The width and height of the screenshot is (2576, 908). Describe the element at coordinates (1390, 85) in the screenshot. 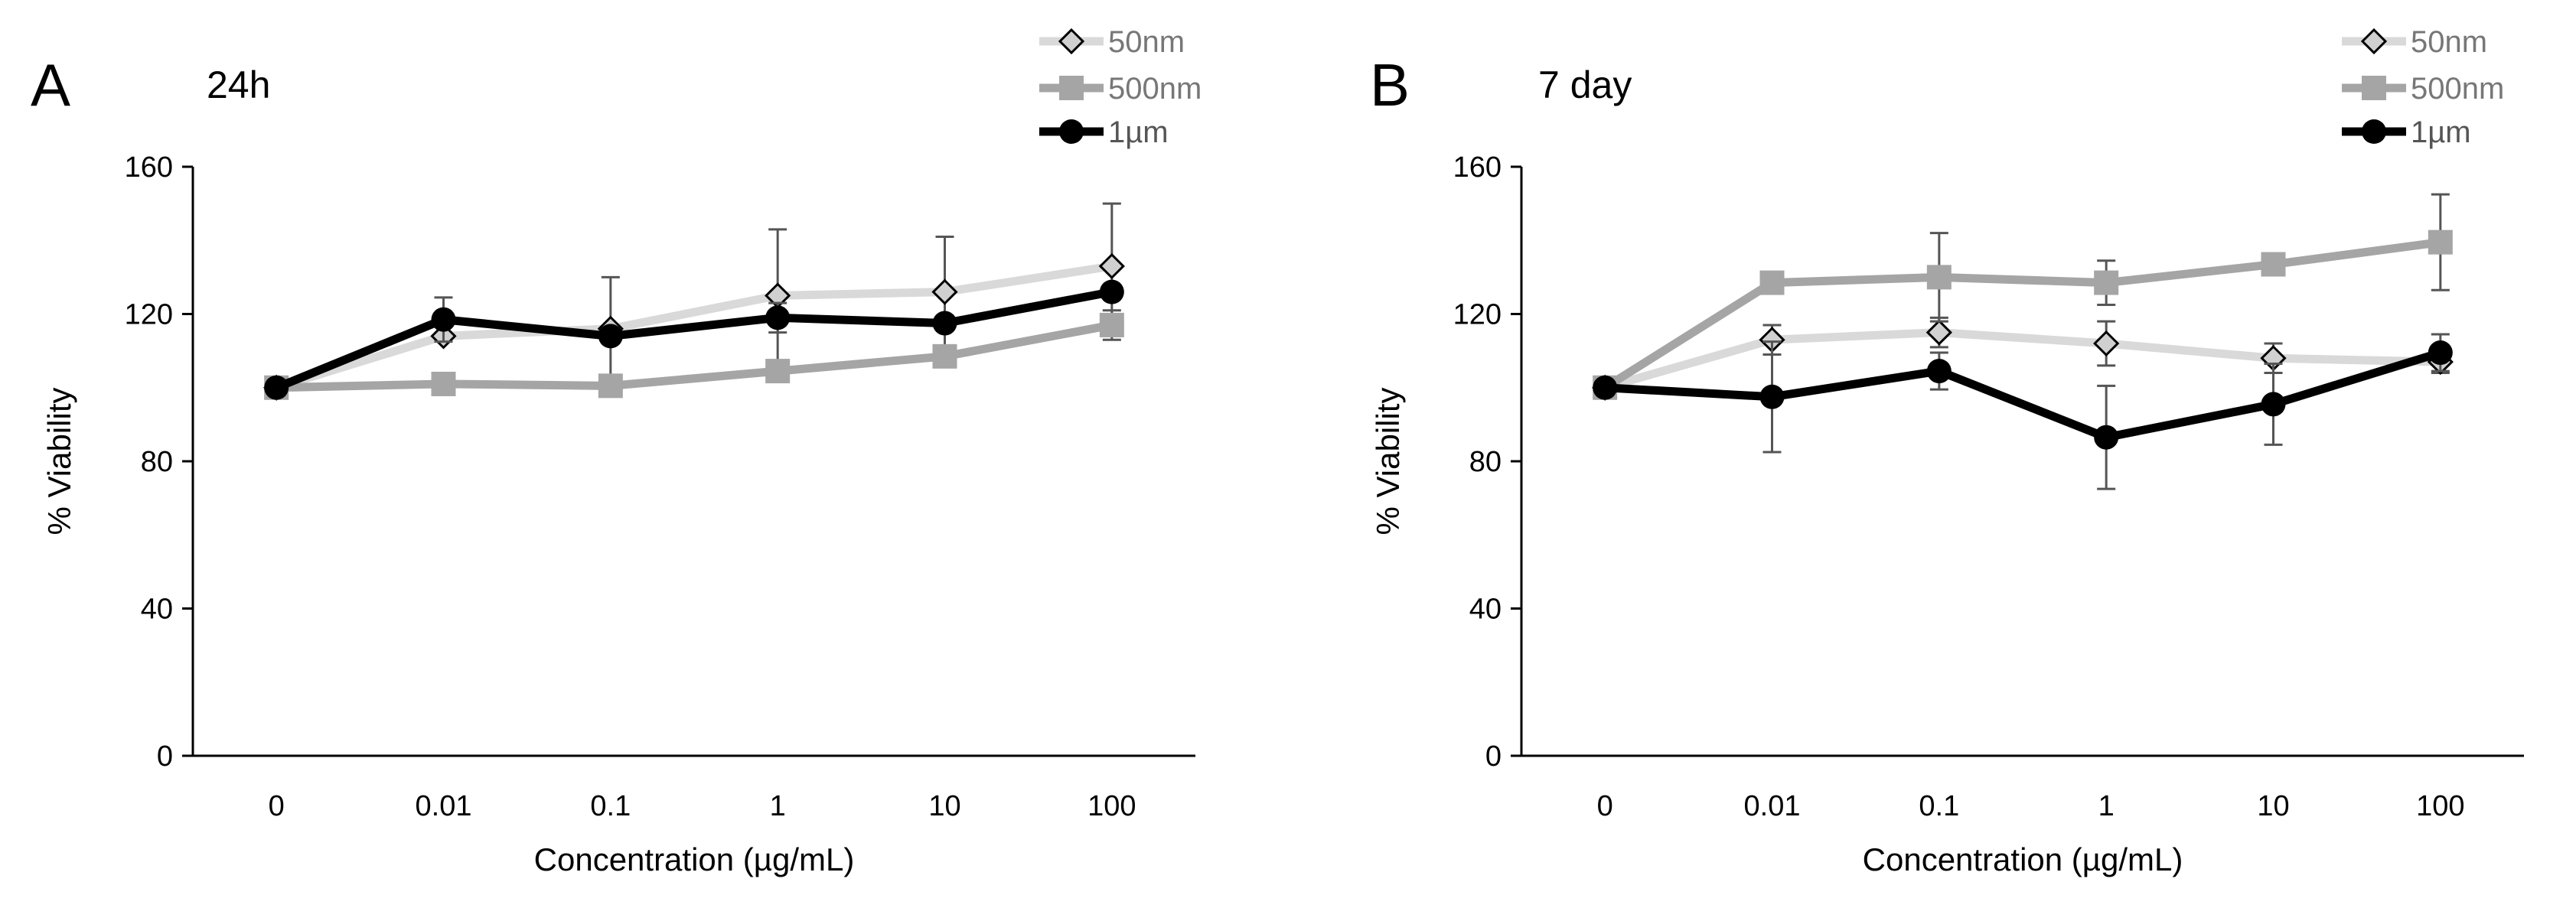

I see `panel-label: B` at that location.